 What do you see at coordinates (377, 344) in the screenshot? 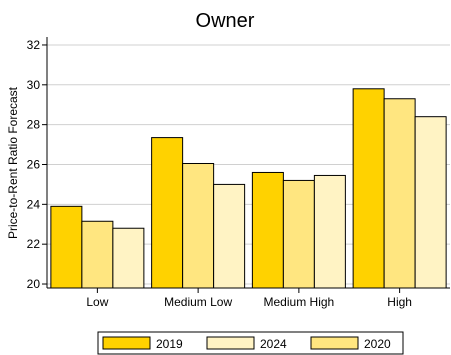
I see `legend-label-2020: 2020` at bounding box center [377, 344].